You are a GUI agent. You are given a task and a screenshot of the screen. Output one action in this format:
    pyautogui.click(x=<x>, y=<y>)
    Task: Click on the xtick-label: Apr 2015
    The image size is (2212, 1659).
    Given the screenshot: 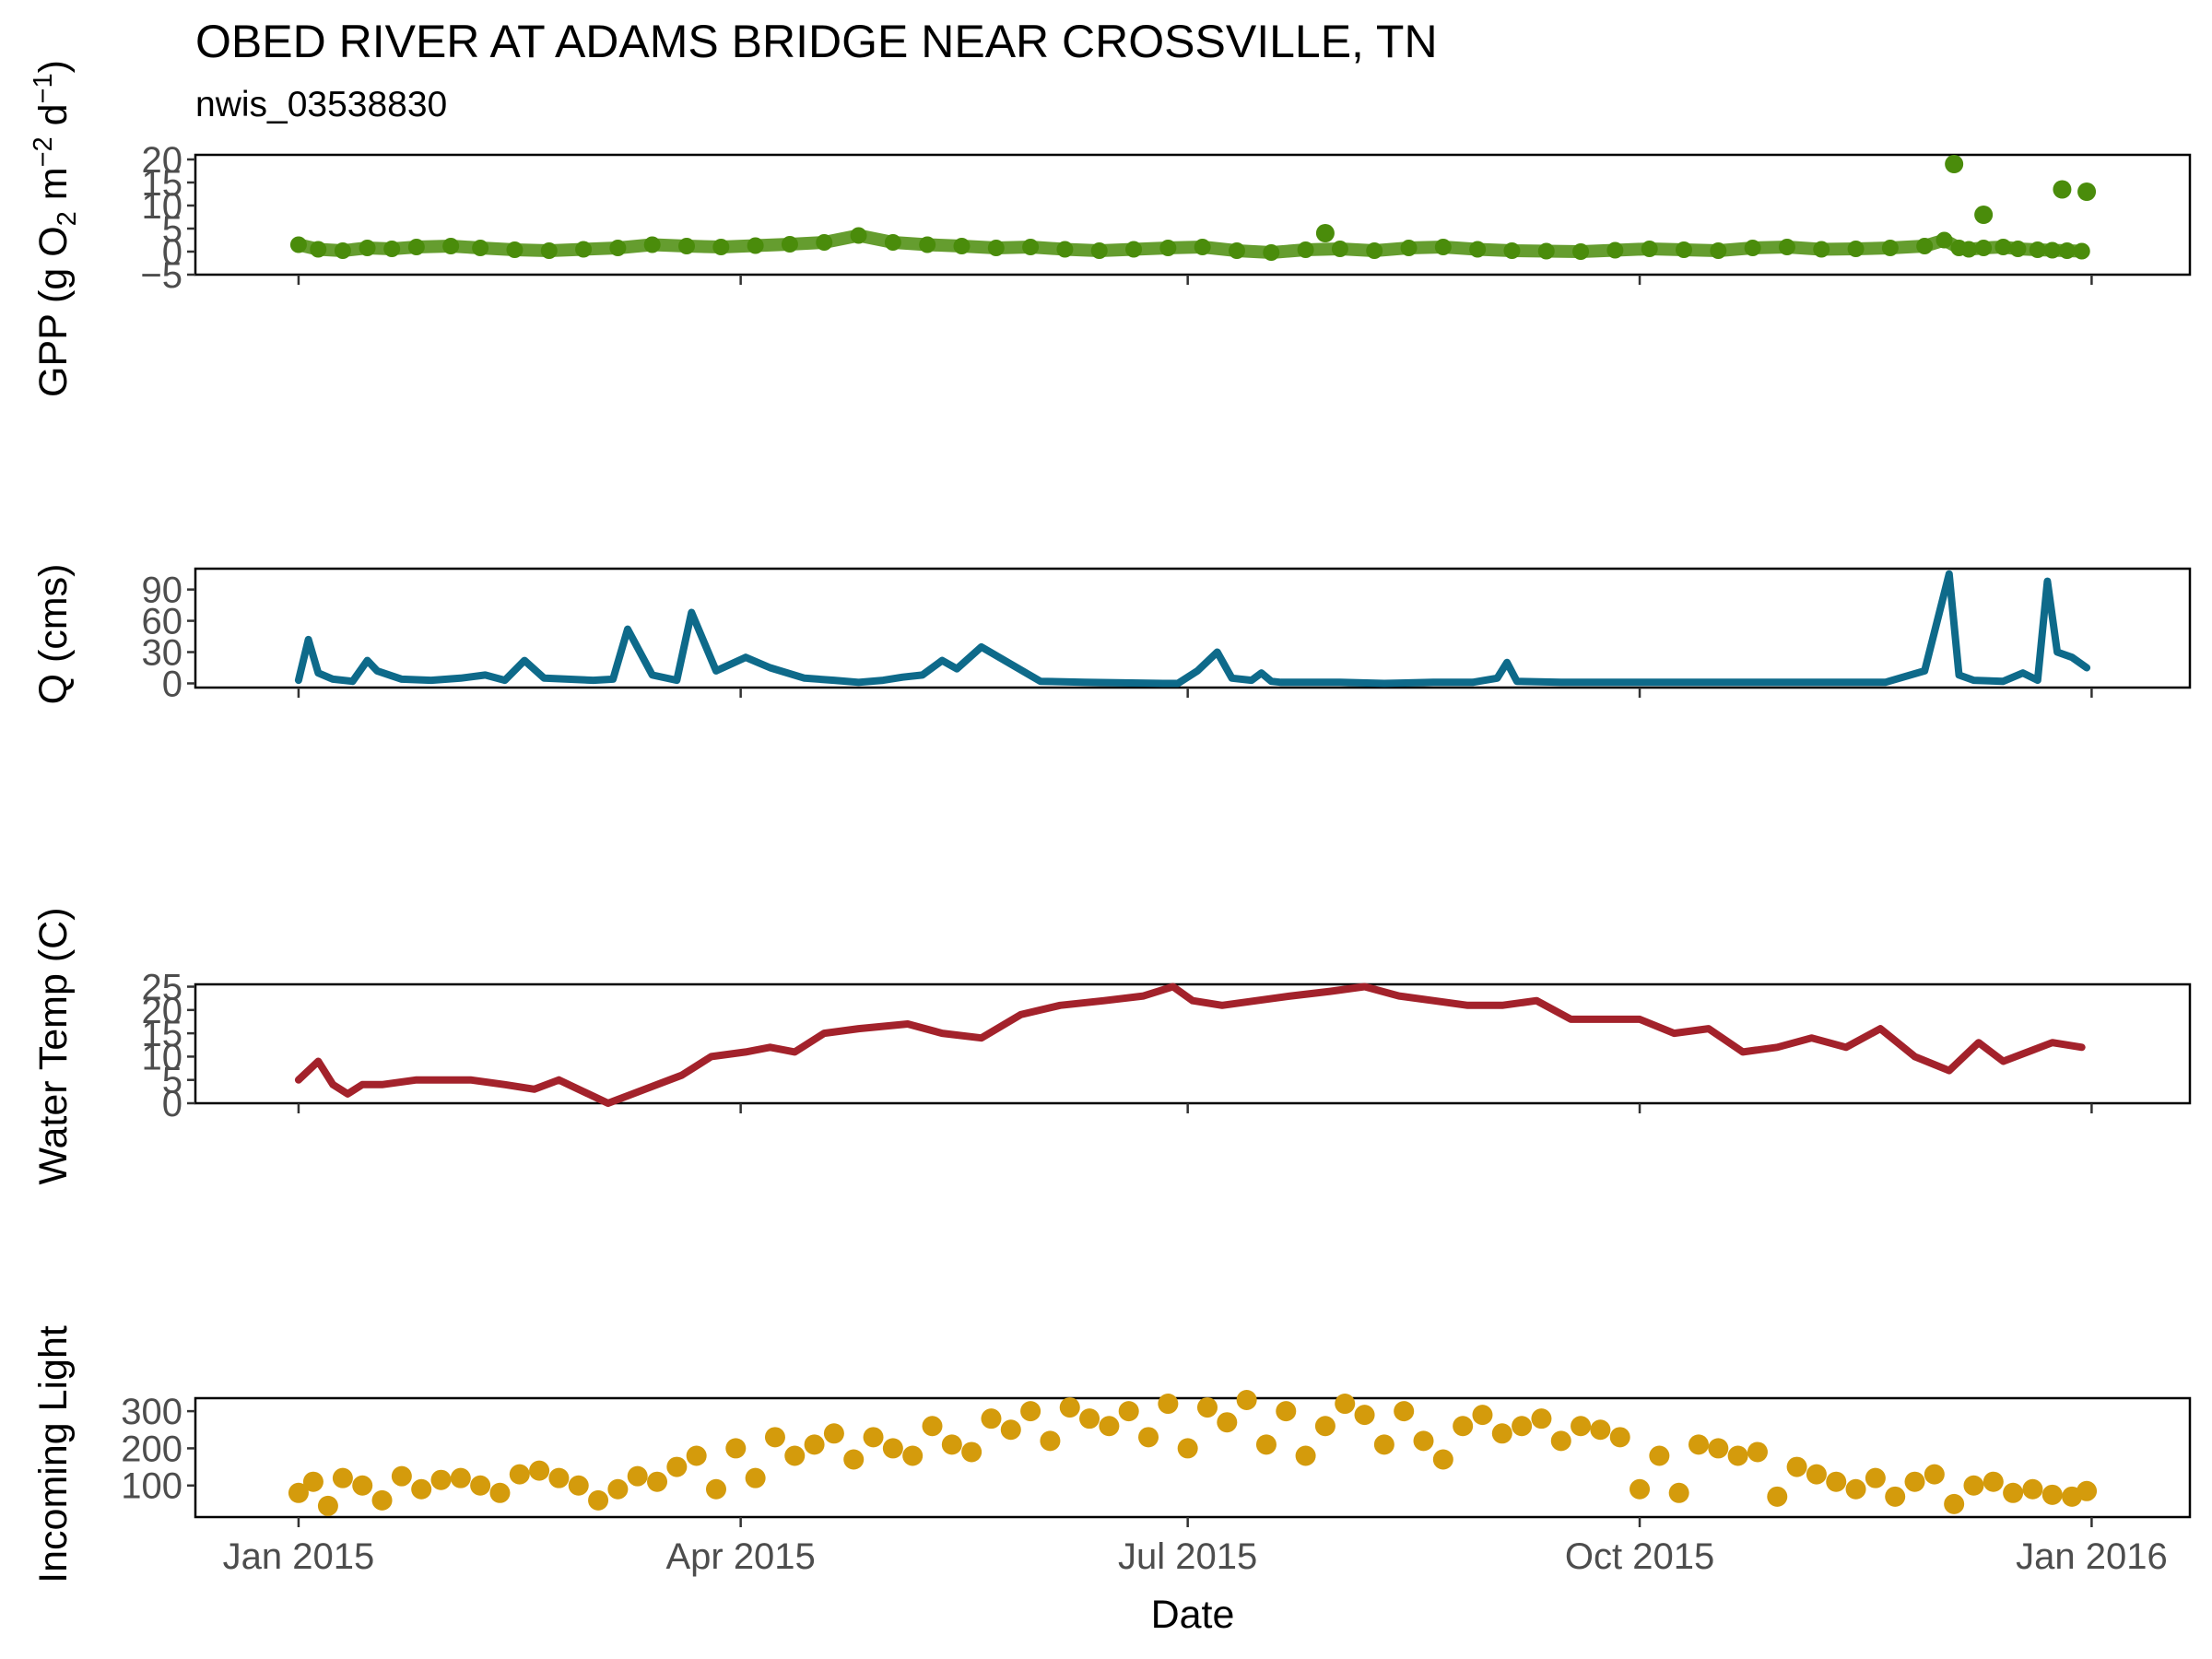 What is the action you would take?
    pyautogui.click(x=740, y=1556)
    